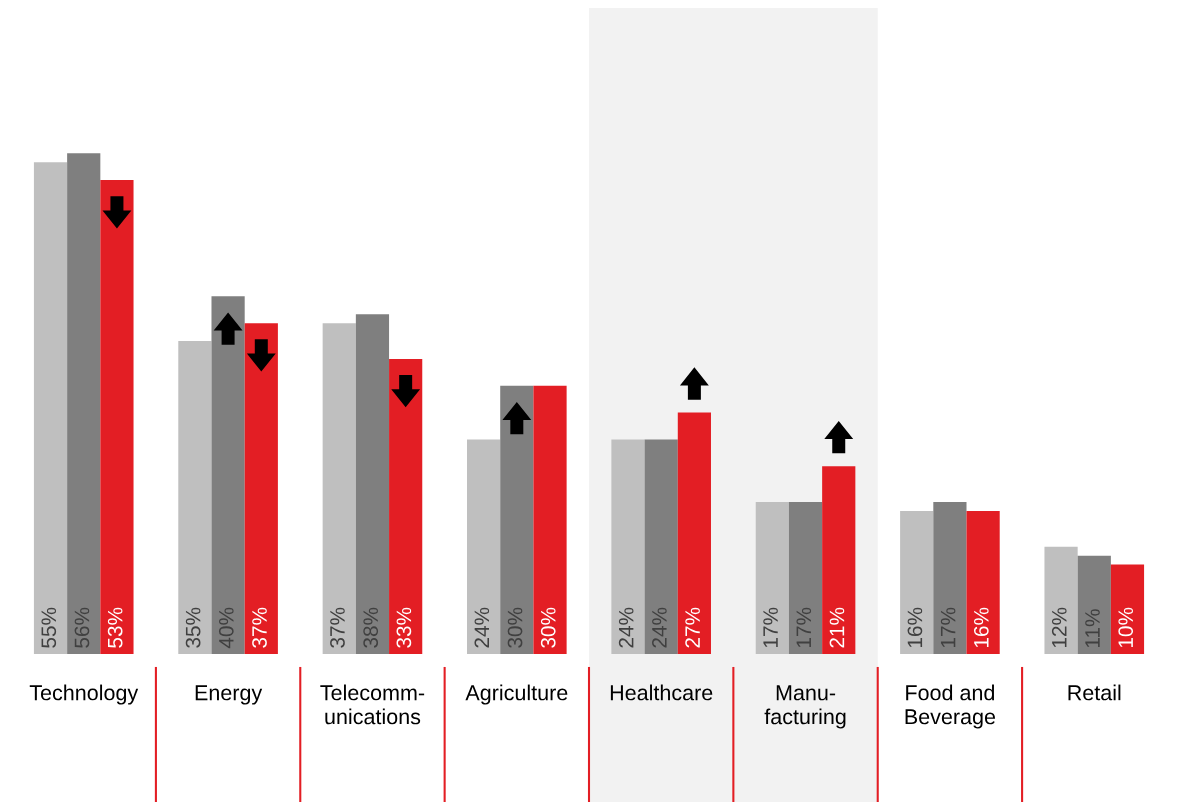  What do you see at coordinates (950, 706) in the screenshot?
I see `x-tick-label: Food and Beverage` at bounding box center [950, 706].